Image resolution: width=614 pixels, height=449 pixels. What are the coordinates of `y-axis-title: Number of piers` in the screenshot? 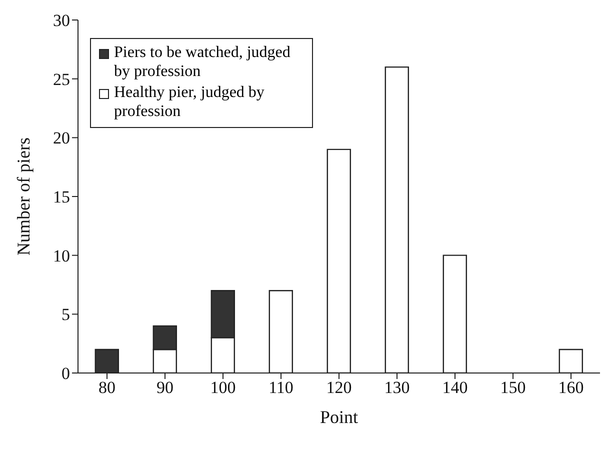 It's located at (23, 197).